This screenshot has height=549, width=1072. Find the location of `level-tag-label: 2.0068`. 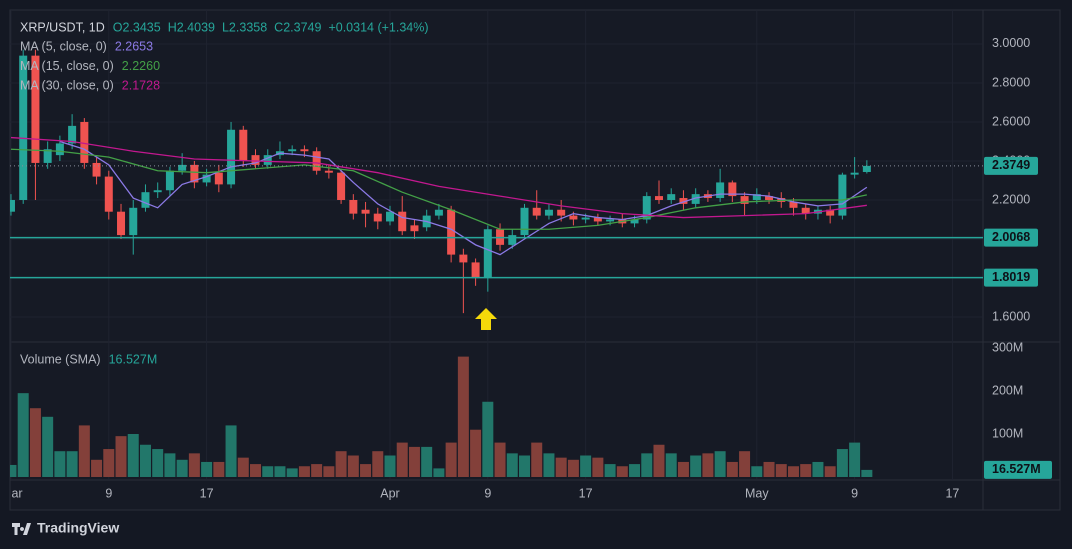

level-tag-label: 2.0068 is located at coordinates (1011, 237).